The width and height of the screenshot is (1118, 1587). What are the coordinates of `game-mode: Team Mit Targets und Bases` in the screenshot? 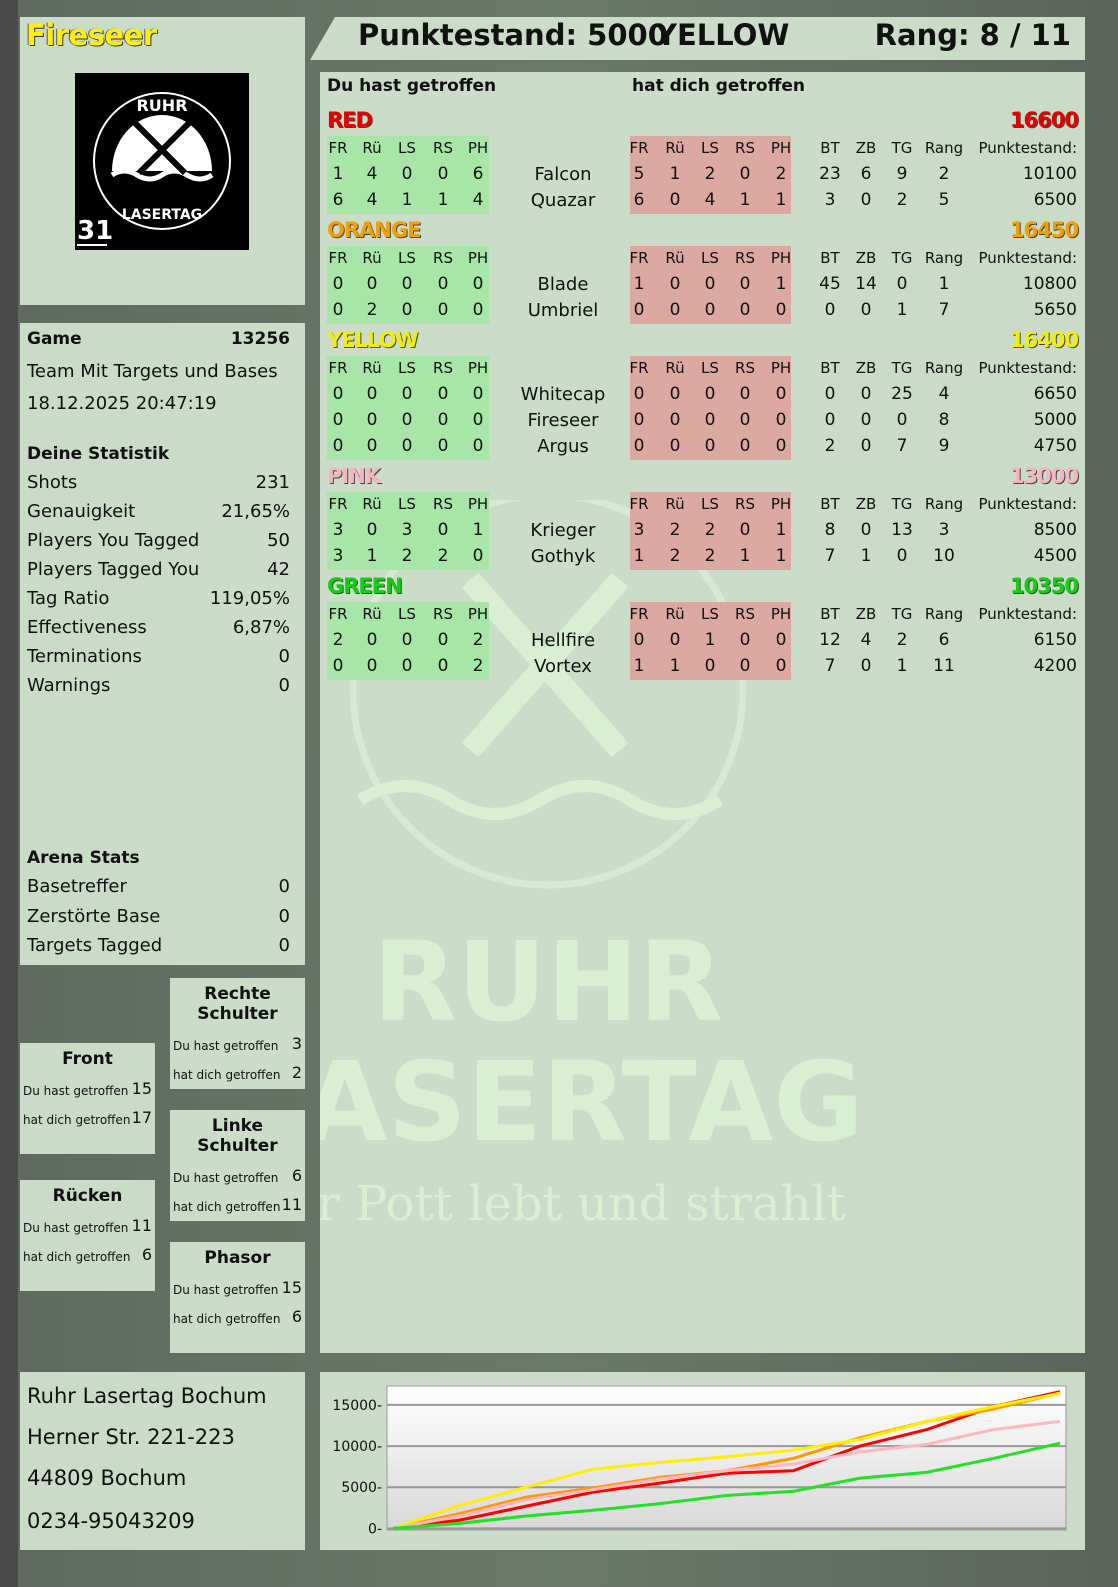 It's located at (152, 371).